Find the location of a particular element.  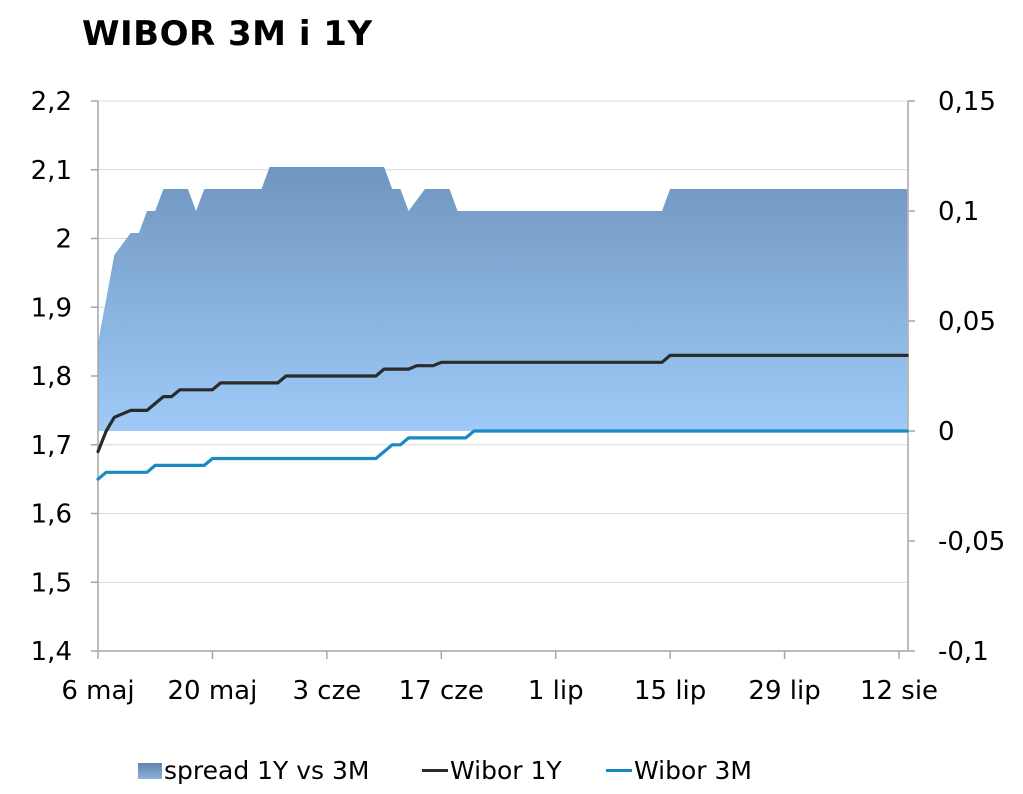

legend-swatch-wibor-1y is located at coordinates (435, 770).